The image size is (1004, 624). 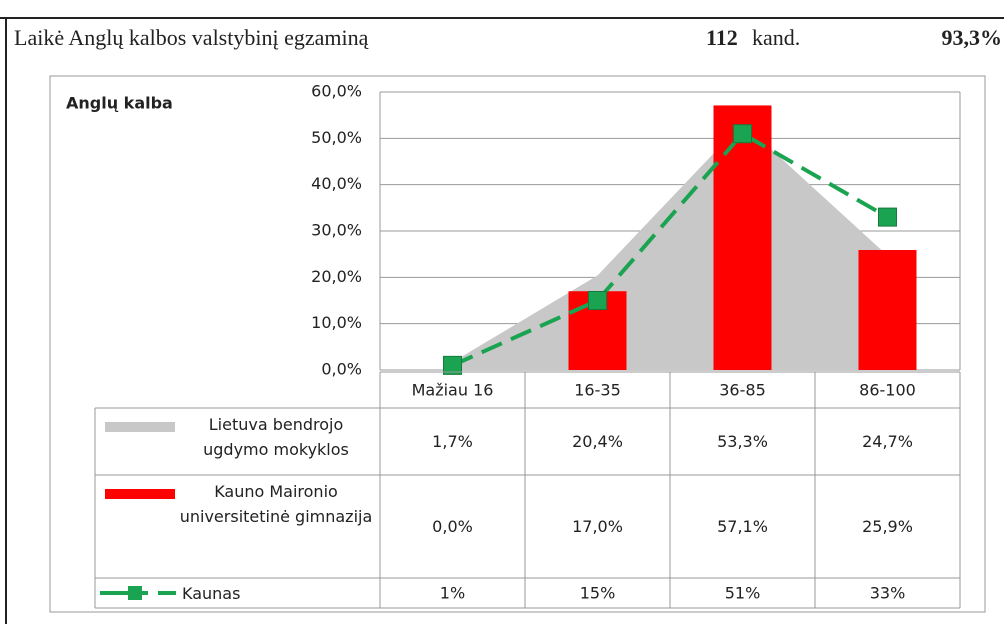 What do you see at coordinates (276, 504) in the screenshot?
I see `legend-label: Kauno Maironio universitetinė gimnazija` at bounding box center [276, 504].